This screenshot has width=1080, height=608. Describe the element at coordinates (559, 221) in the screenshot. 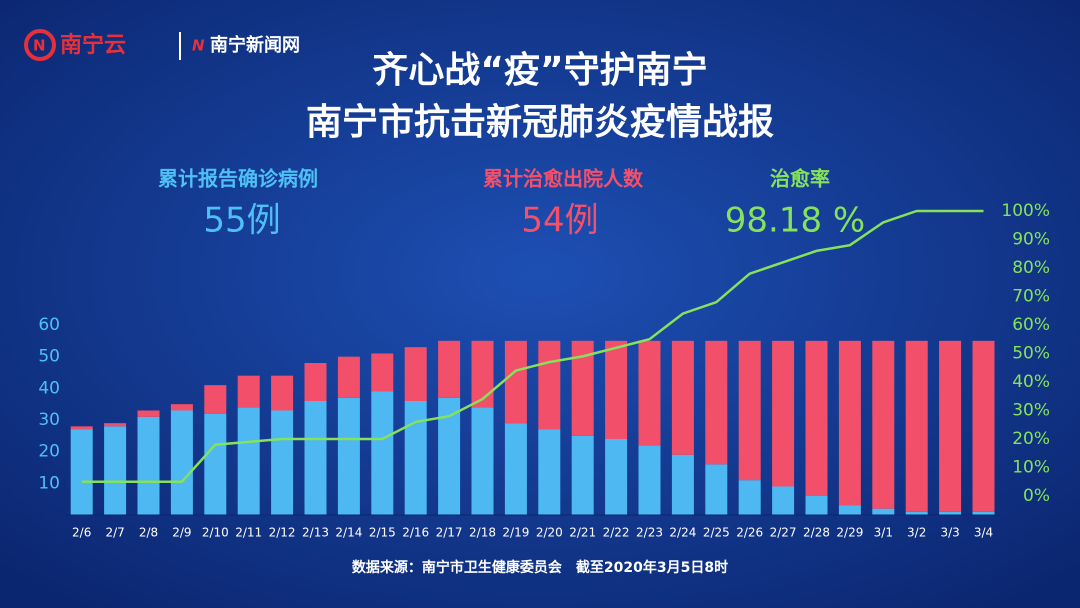

I see `stat-value: 54例` at that location.